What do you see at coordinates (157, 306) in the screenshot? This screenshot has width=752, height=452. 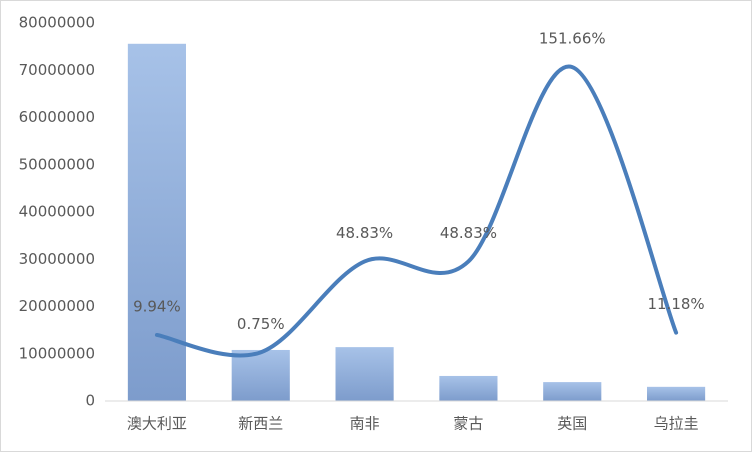 I see `data-label: 9.94%` at bounding box center [157, 306].